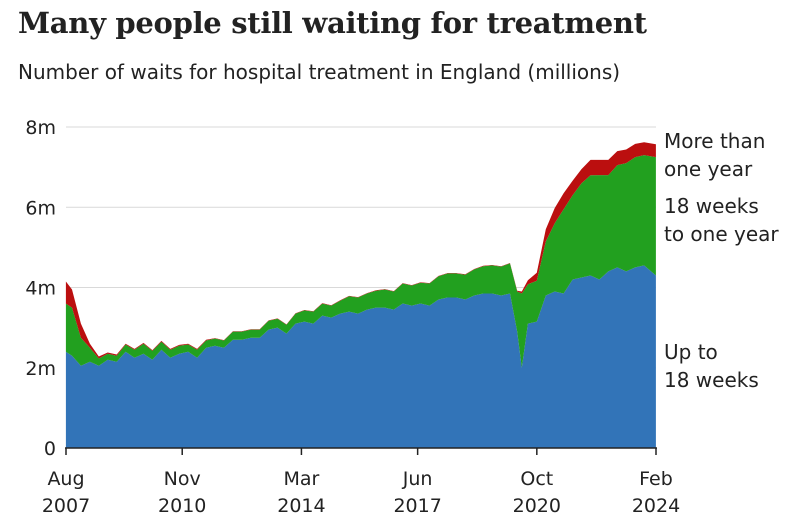  Describe the element at coordinates (50, 449) in the screenshot. I see `y-tick-label: 0` at that location.